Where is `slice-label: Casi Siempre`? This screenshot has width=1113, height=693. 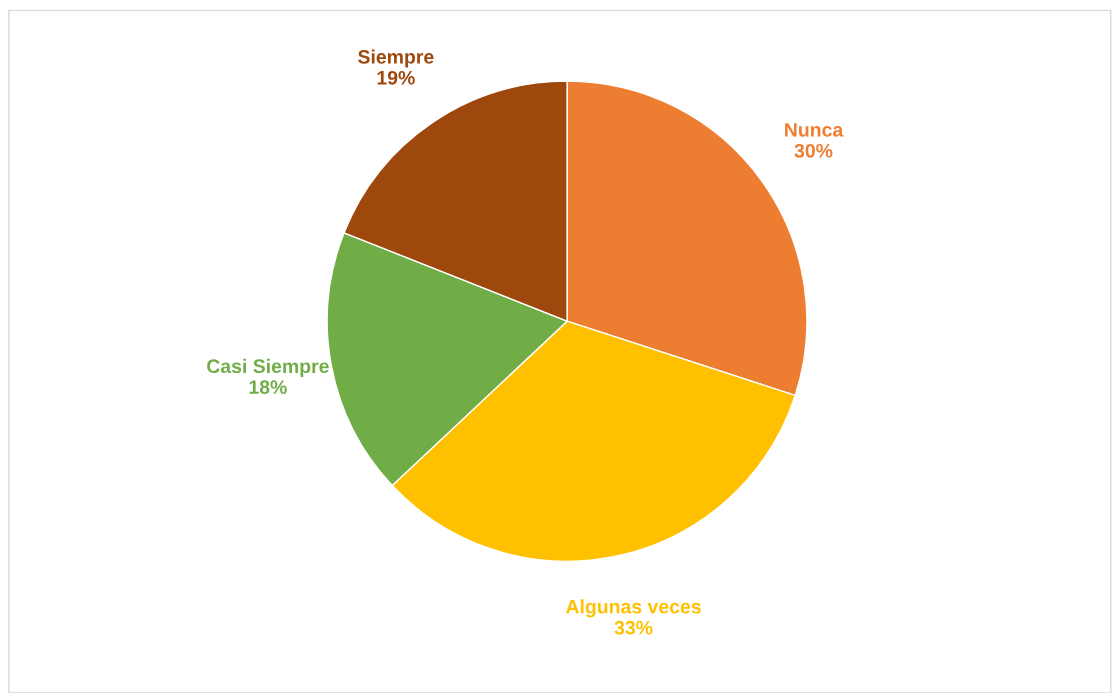 slice-label: Casi Siempre is located at coordinates (268, 367).